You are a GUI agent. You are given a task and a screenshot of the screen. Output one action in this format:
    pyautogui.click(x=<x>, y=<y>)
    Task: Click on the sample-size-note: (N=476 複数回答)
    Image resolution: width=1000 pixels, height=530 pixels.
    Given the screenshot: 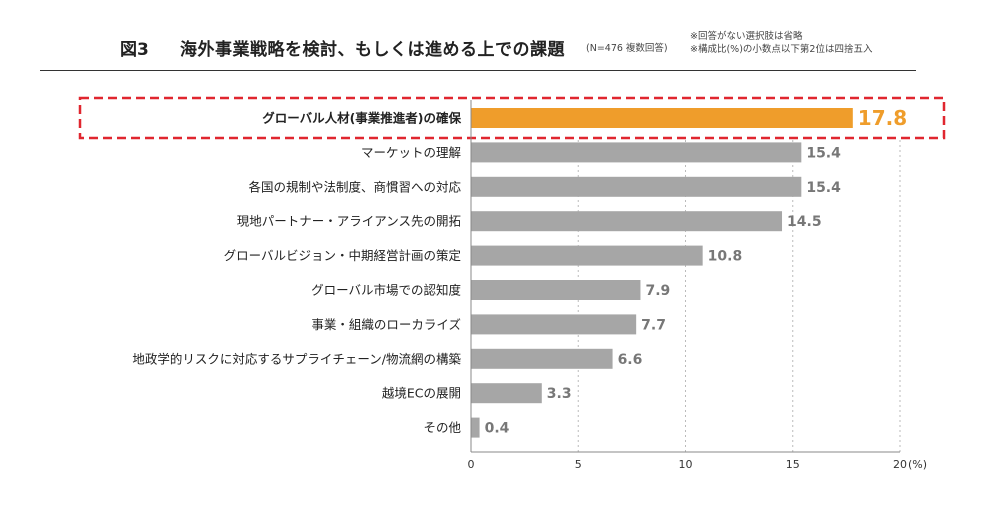 What is the action you would take?
    pyautogui.click(x=627, y=48)
    